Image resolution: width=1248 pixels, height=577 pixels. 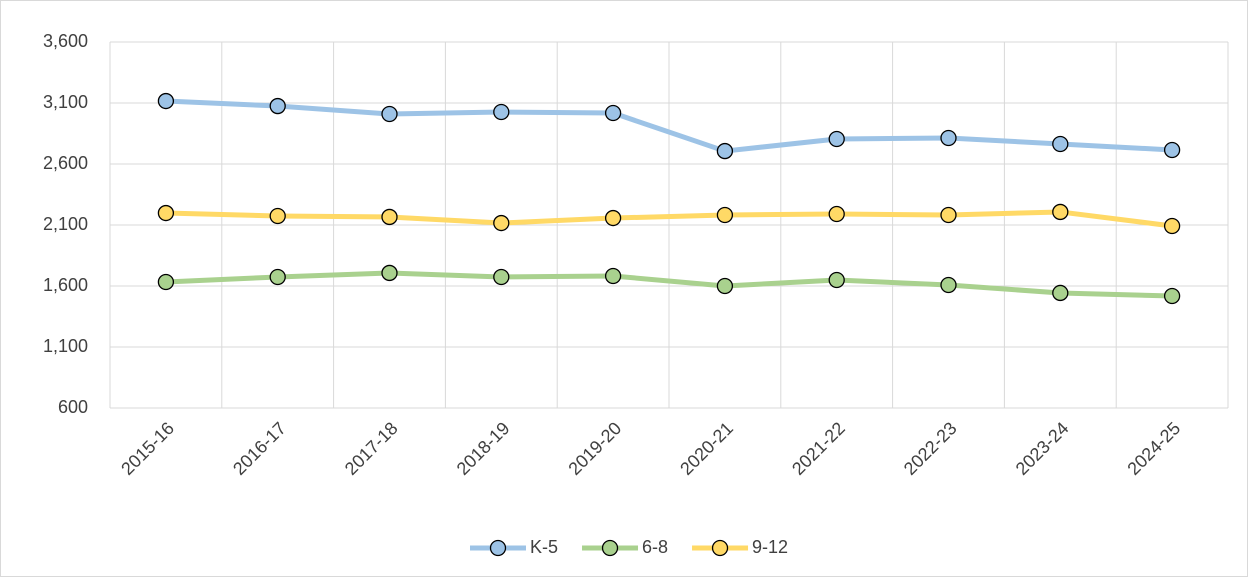 I want to click on legend-label: K-5, so click(x=544, y=547).